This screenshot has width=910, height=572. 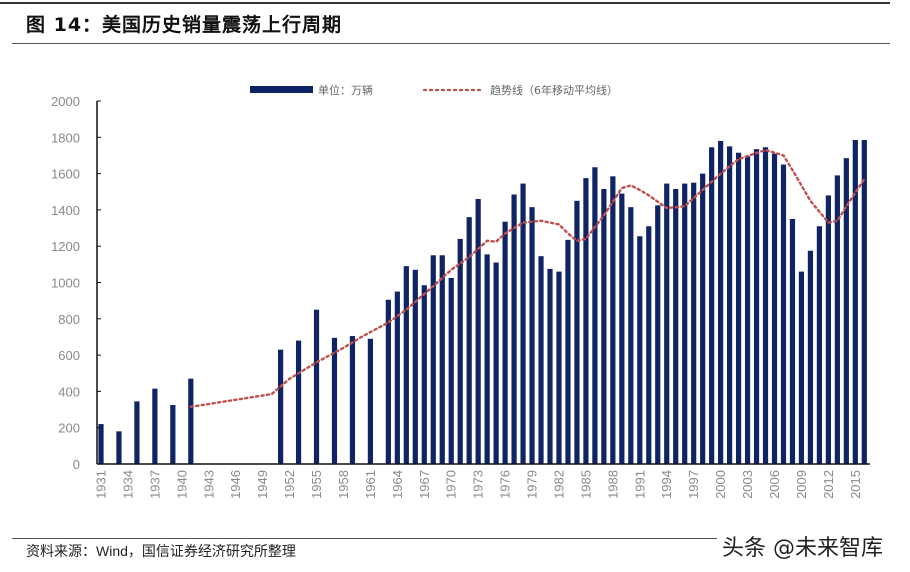 What do you see at coordinates (298, 402) in the screenshot?
I see `bar-1953` at bounding box center [298, 402].